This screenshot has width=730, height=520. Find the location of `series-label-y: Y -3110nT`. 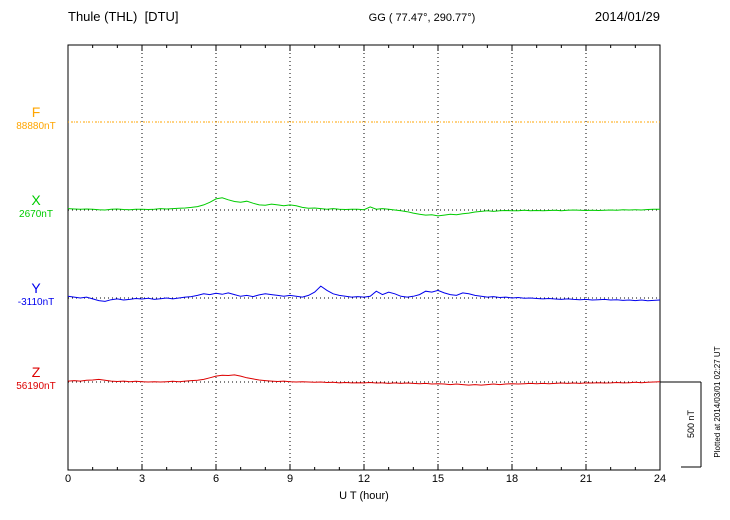

series-label-y: Y -3110nT is located at coordinates (36, 294).